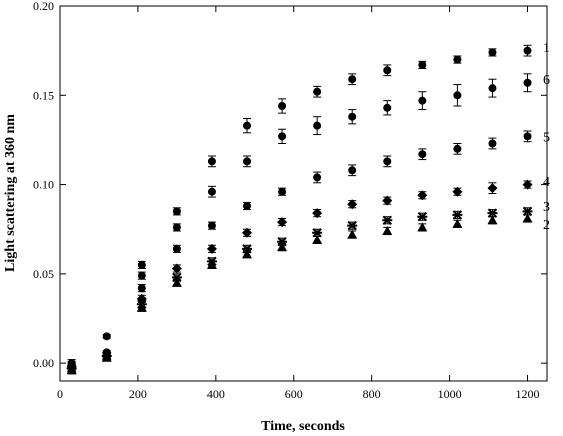 The image size is (563, 436). I want to click on y-tick-label: 0.05, so click(43, 274).